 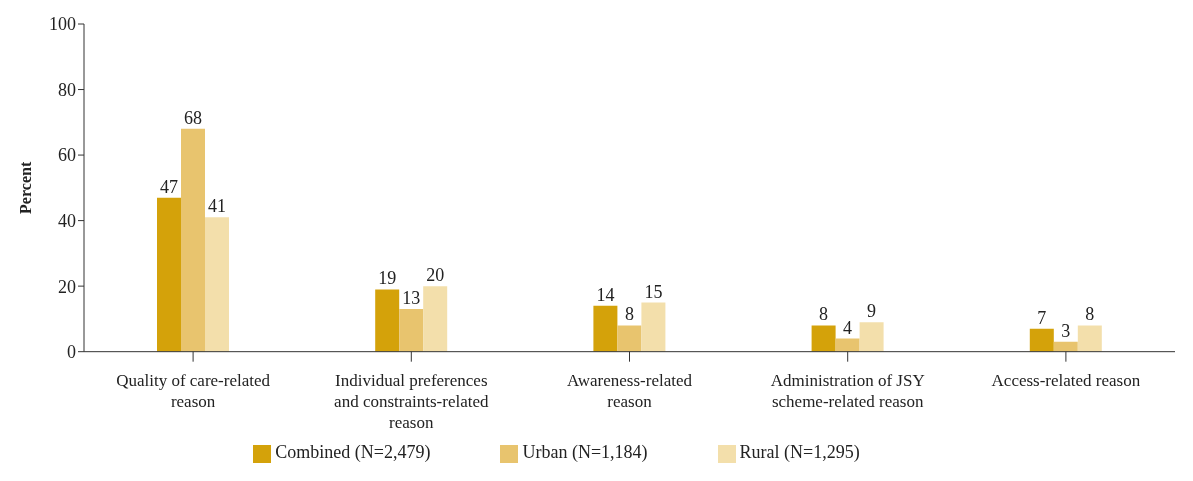 I want to click on y-tick-label: 0, so click(x=71, y=352).